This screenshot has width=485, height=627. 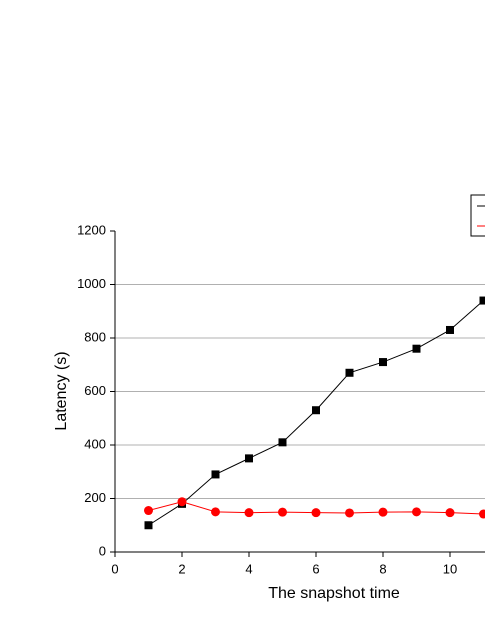 I want to click on x-tick-label: 6, so click(x=315, y=568).